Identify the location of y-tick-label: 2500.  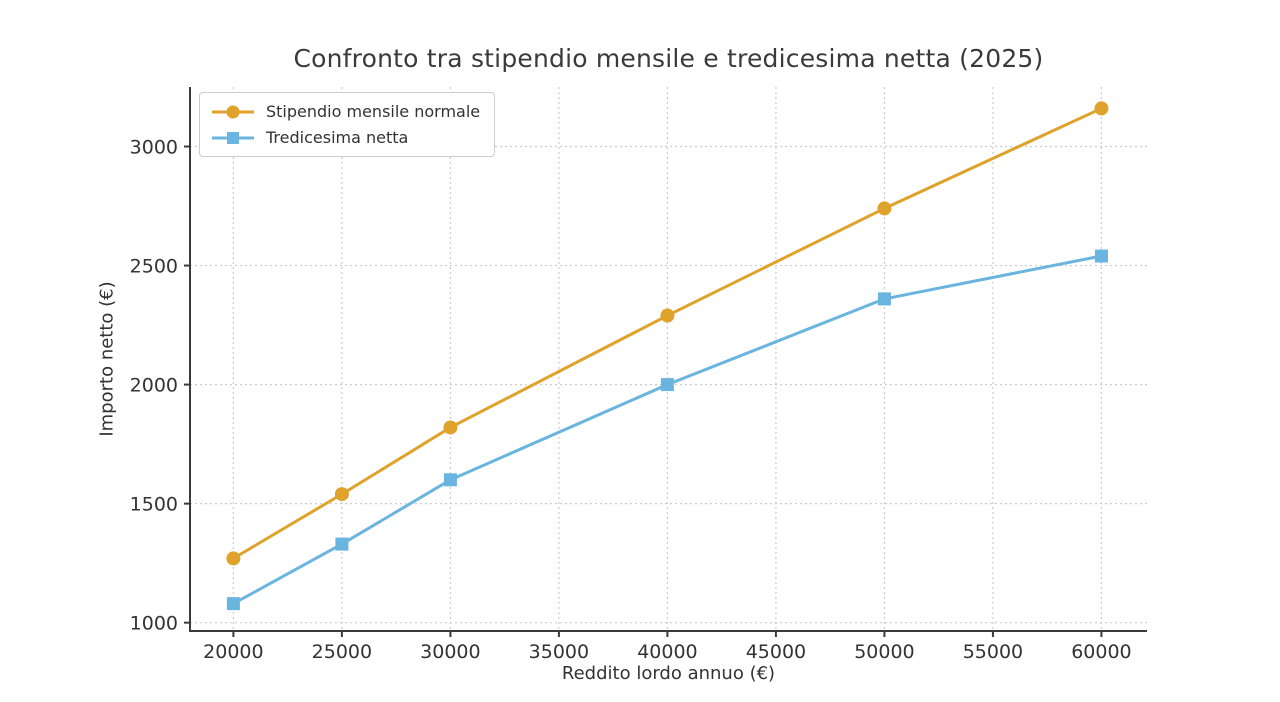
(154, 267).